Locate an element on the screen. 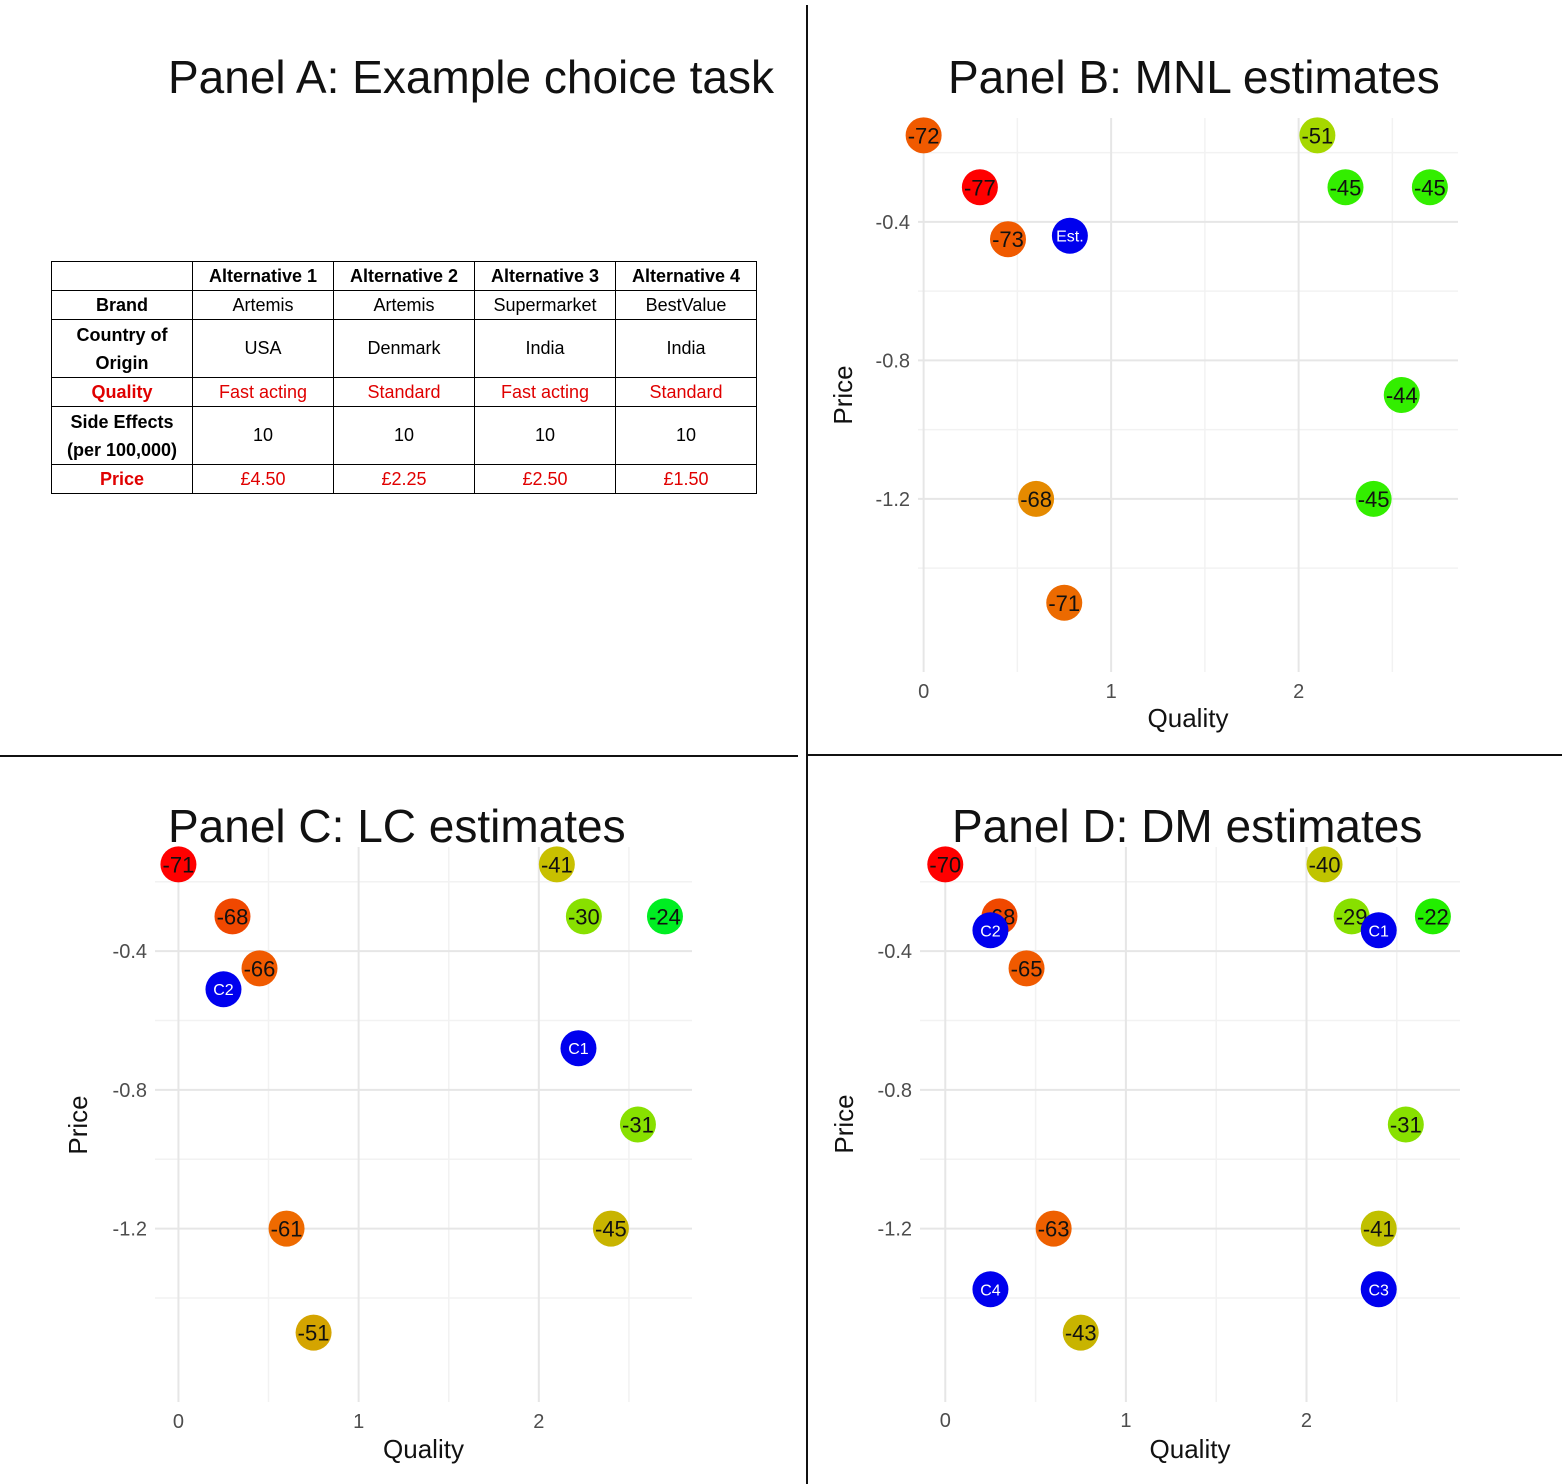 The image size is (1562, 1484). data-point-label: -31 is located at coordinates (1406, 1125).